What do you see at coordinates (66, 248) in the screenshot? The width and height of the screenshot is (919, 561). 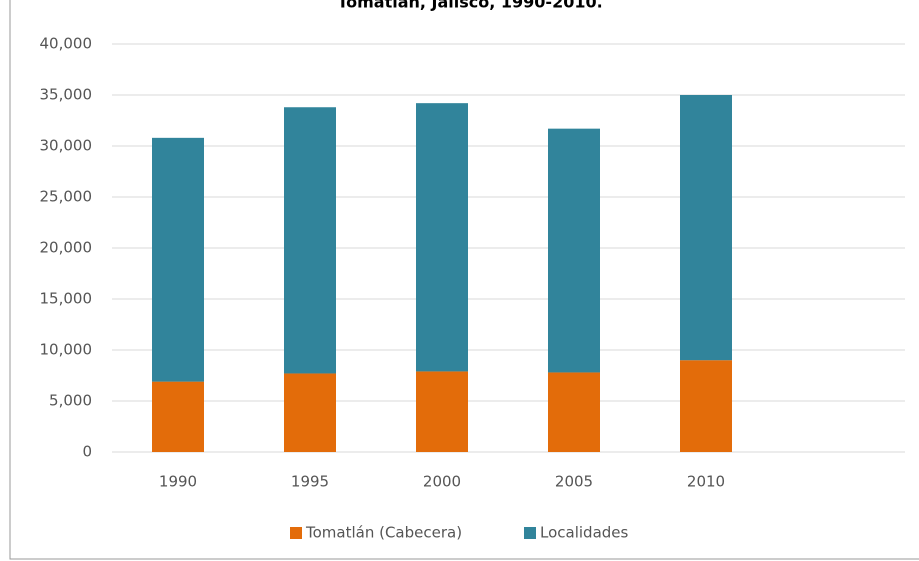 I see `y-tick-label: 20,000` at bounding box center [66, 248].